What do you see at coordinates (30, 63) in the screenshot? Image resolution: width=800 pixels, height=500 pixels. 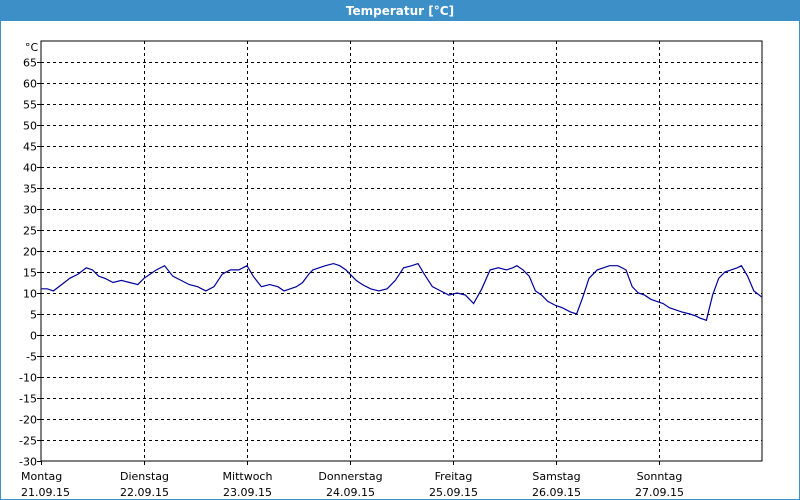 I see `y-tick-label: 65` at bounding box center [30, 63].